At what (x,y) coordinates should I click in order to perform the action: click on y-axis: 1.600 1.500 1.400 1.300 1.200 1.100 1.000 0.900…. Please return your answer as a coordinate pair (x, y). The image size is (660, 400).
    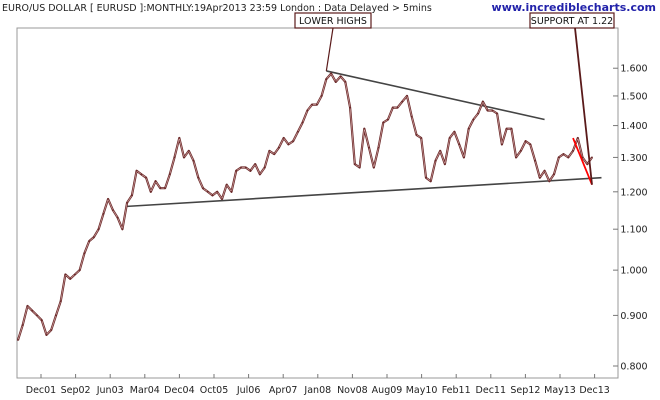
    Looking at the image, I should click on (630, 218).